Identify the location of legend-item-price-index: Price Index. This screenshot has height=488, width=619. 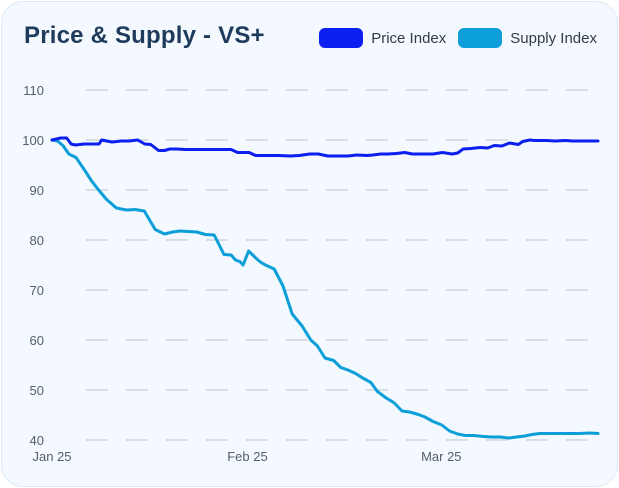
(382, 38).